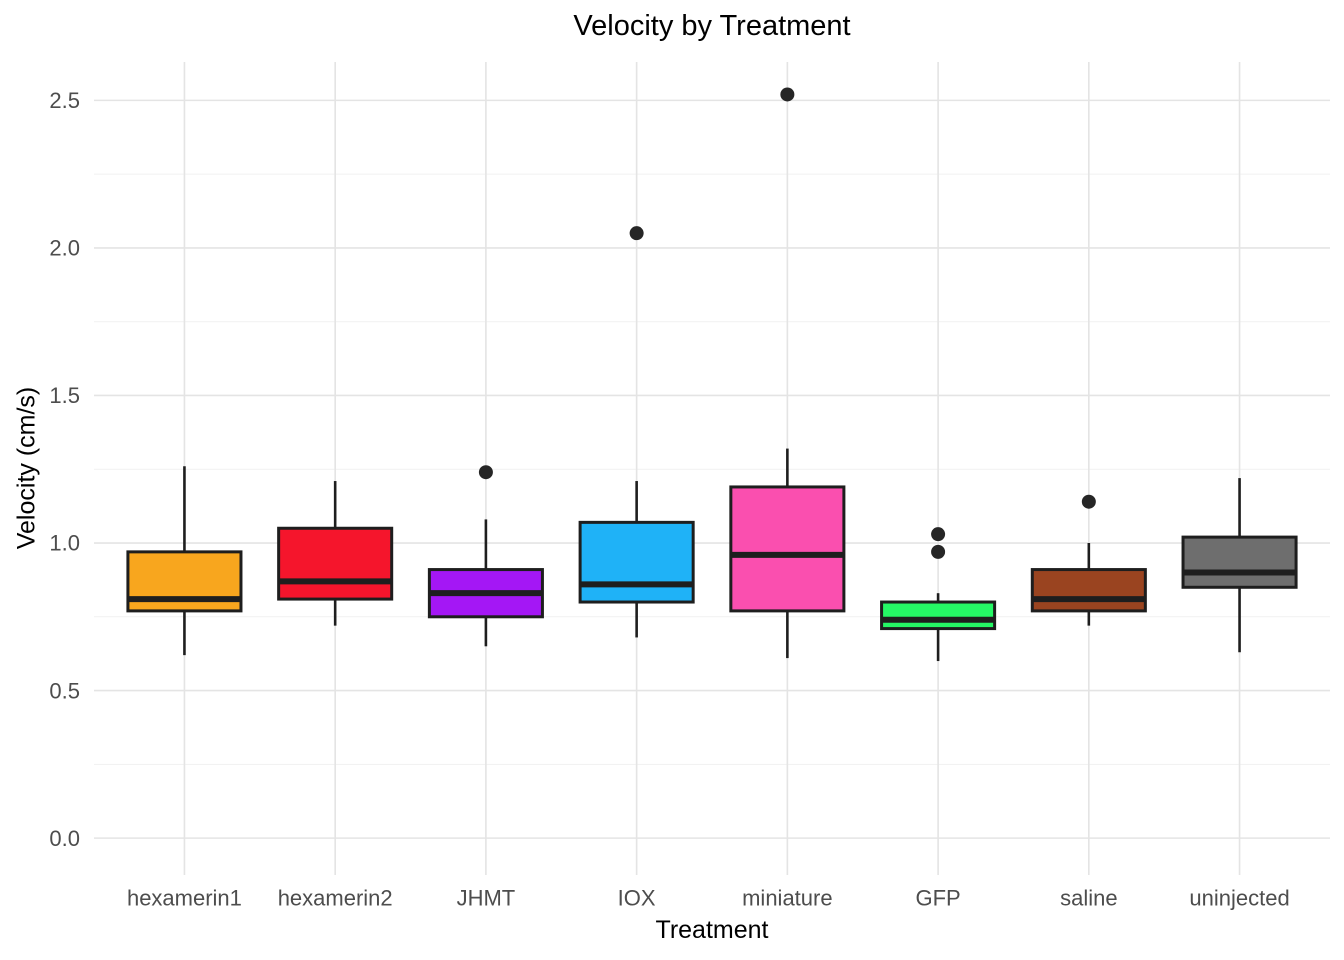 The height and width of the screenshot is (960, 1344). I want to click on boxplot-hexamerin2, so click(335, 553).